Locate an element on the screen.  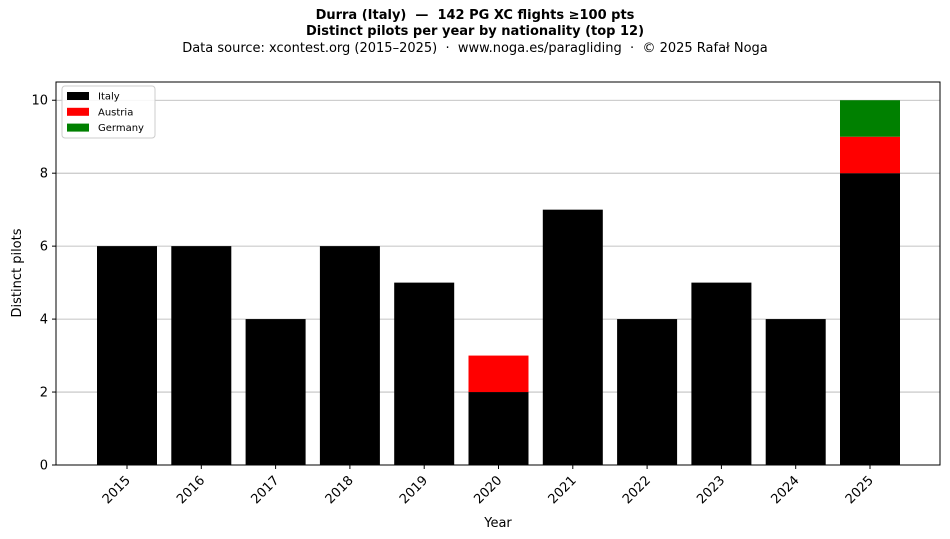
bar-2024-italy is located at coordinates (795, 392).